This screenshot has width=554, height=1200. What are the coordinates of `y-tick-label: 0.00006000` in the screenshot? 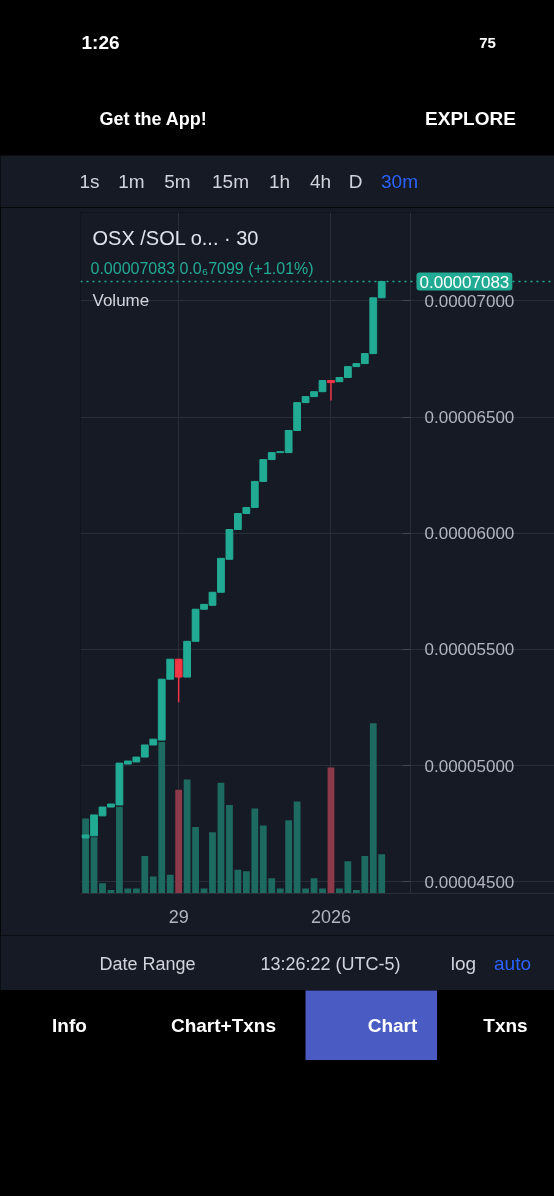 It's located at (469, 534).